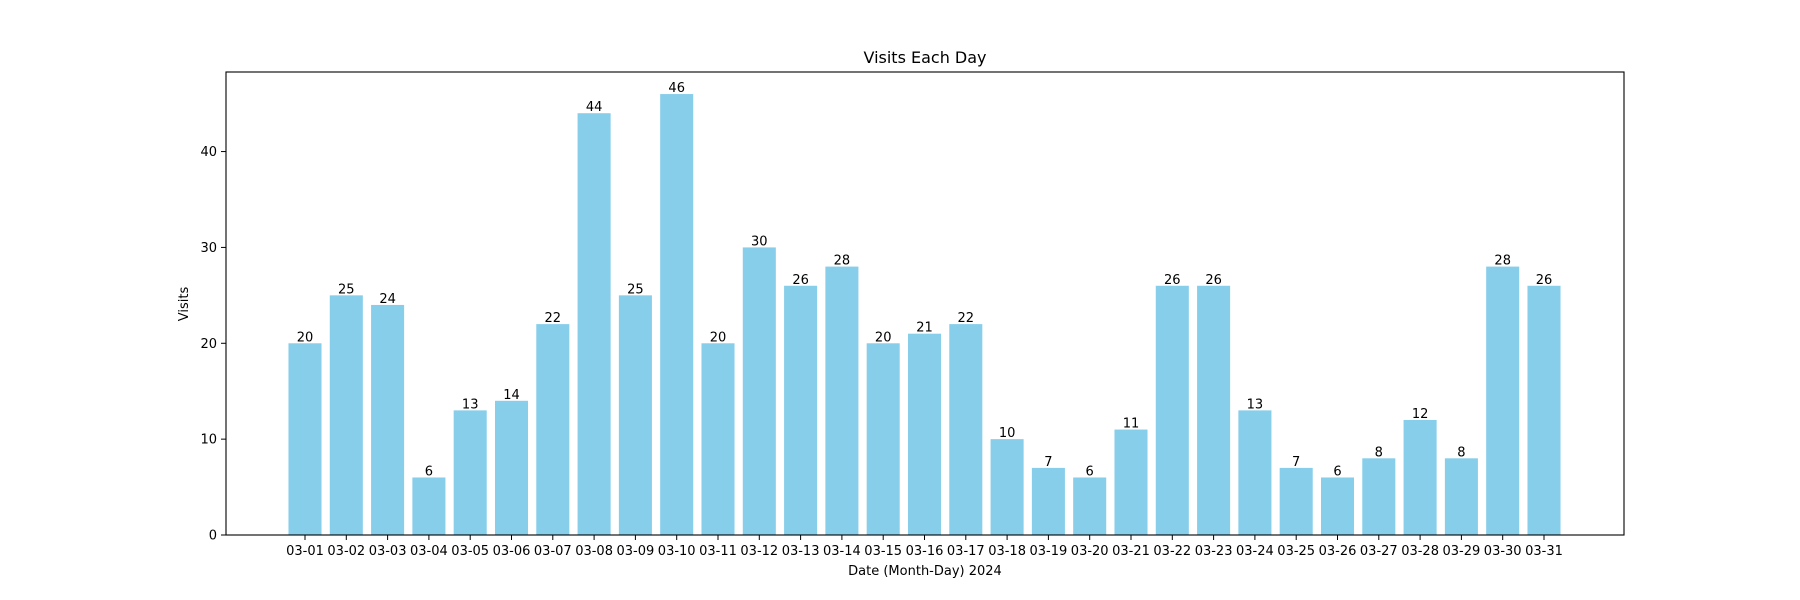 The image size is (1800, 600). I want to click on bar-value-label: 11, so click(1131, 424).